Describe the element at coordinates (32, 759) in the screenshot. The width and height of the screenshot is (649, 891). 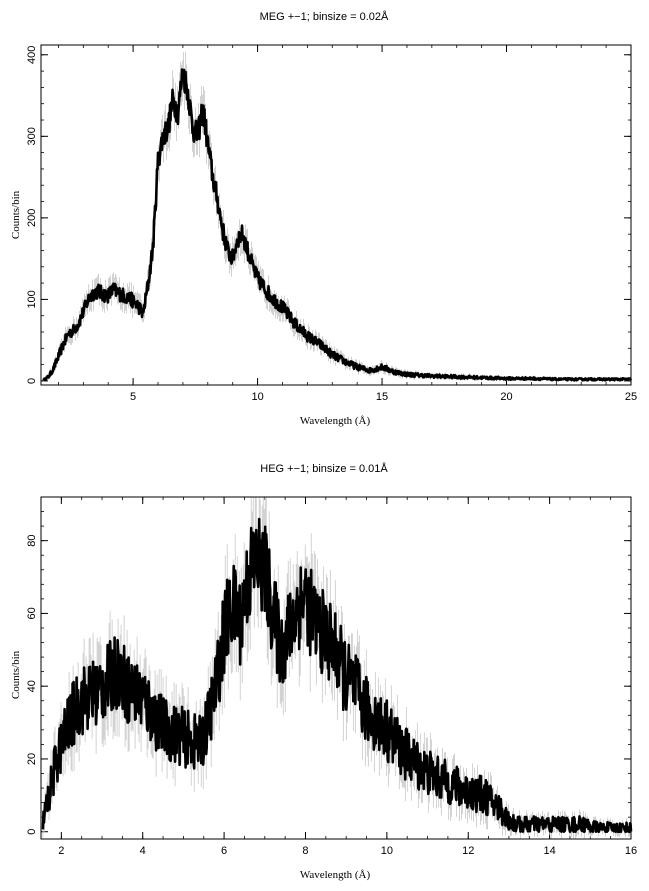
I see `heg-y-tick-label: 20` at that location.